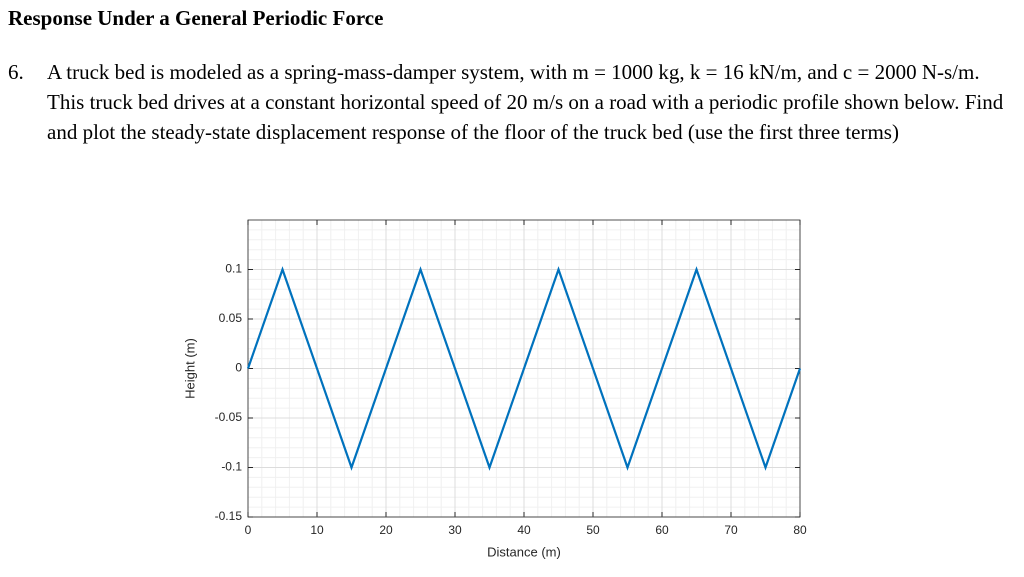 This screenshot has width=1024, height=577. What do you see at coordinates (317, 530) in the screenshot?
I see `x-tick-label: 10` at bounding box center [317, 530].